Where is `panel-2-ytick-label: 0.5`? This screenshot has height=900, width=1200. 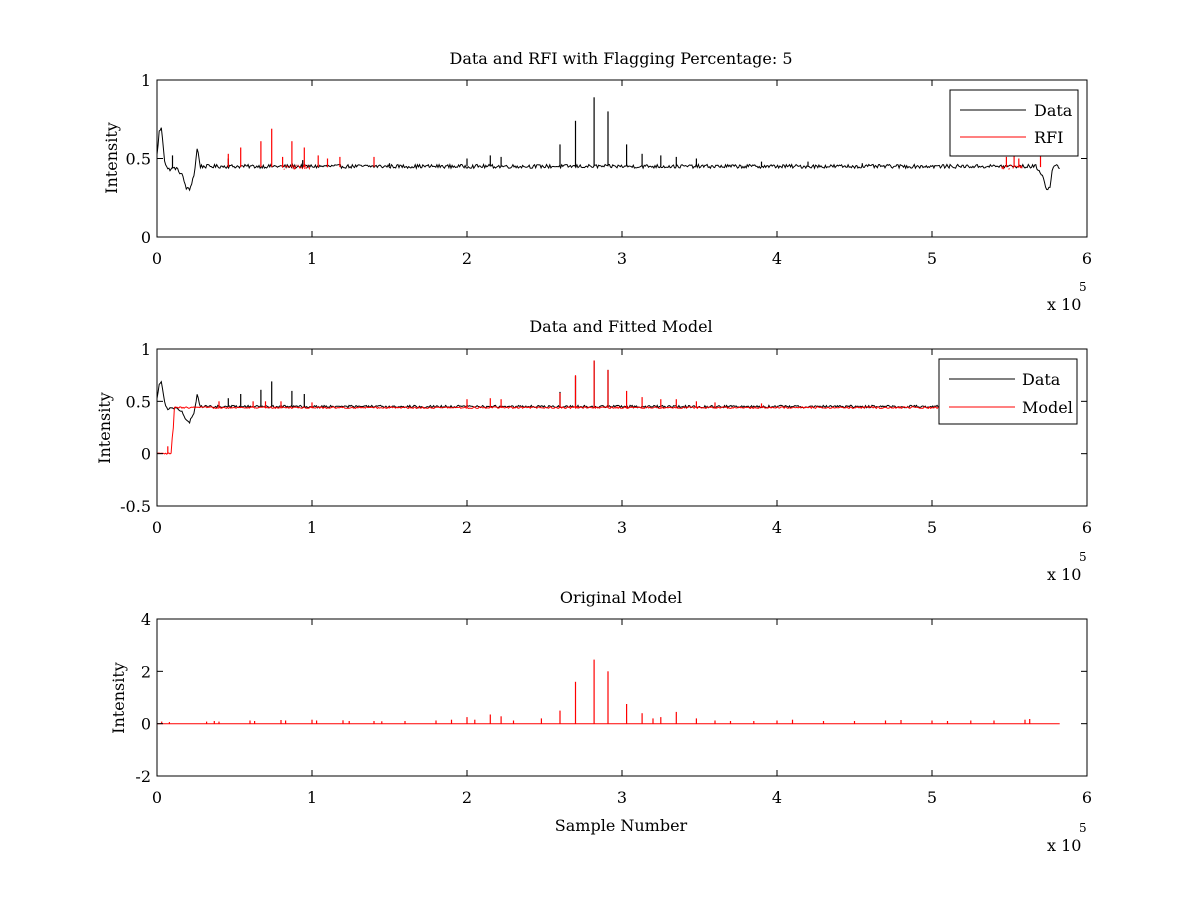
panel-2-ytick-label: 0.5 is located at coordinates (138, 401).